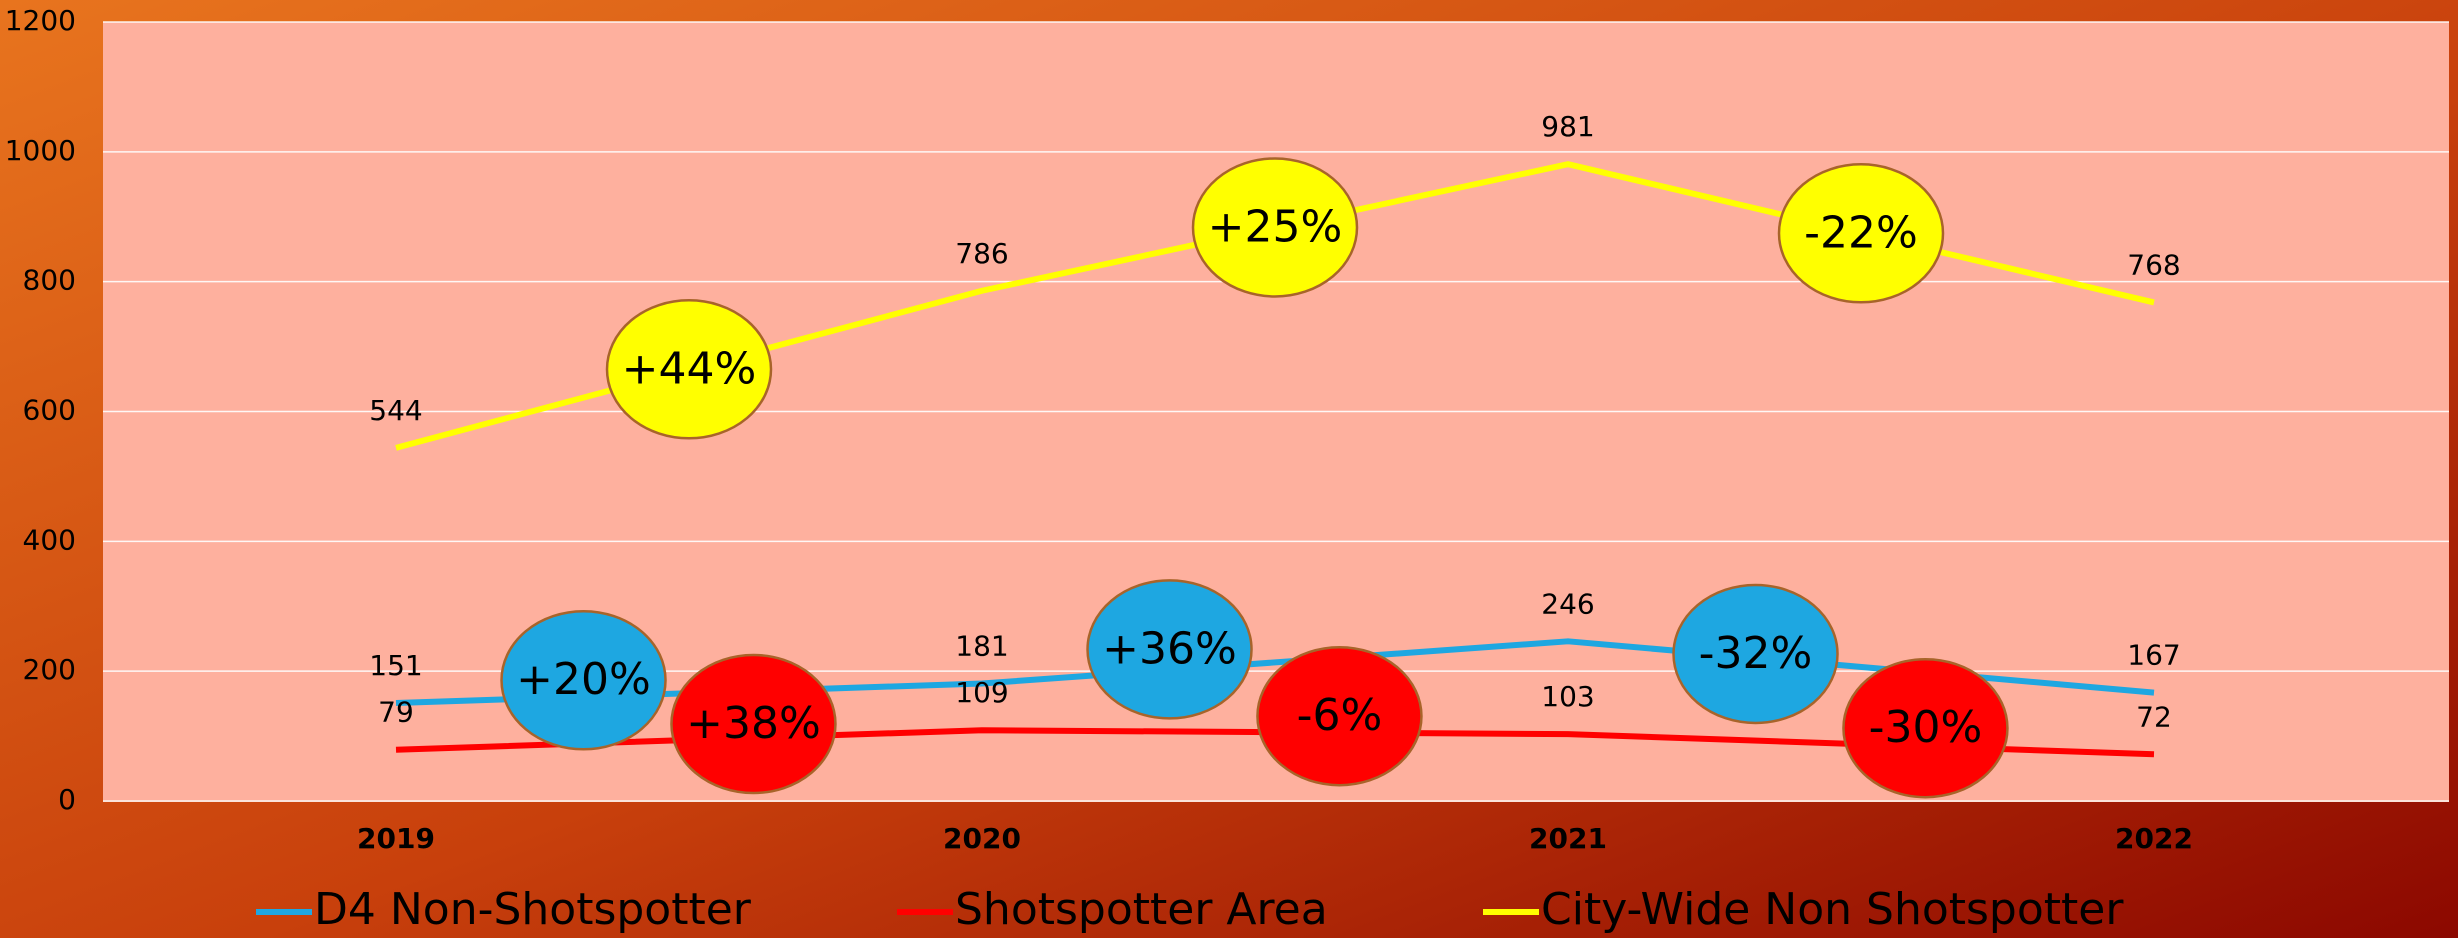  I want to click on change-label: -22%, so click(1861, 232).